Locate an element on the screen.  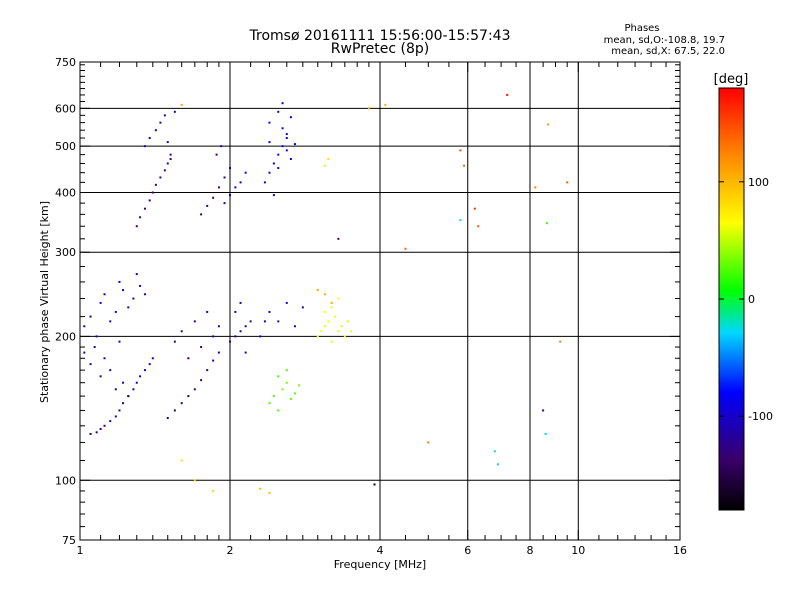
colorbar-tick-label: 100 is located at coordinates (758, 182).